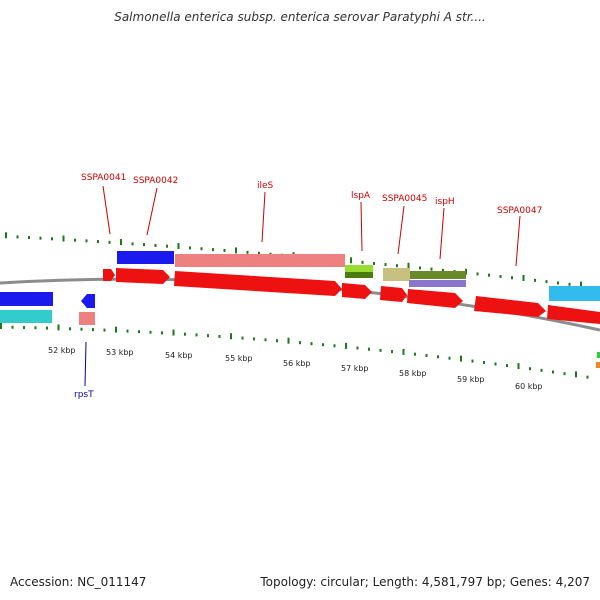 The image size is (600, 600). Describe the element at coordinates (88, 301) in the screenshot. I see `cds-arrow-rpsT` at that location.